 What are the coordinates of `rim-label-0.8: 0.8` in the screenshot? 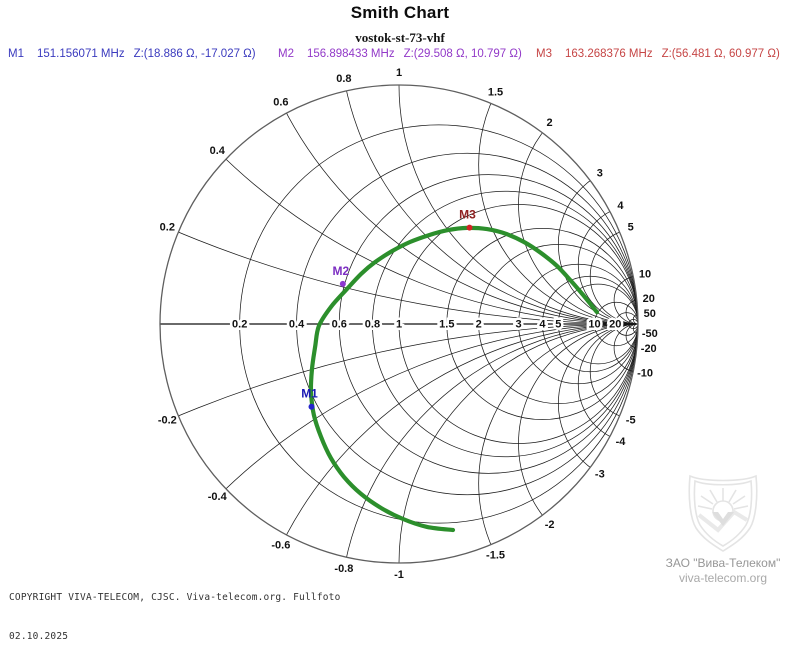 It's located at (343, 79).